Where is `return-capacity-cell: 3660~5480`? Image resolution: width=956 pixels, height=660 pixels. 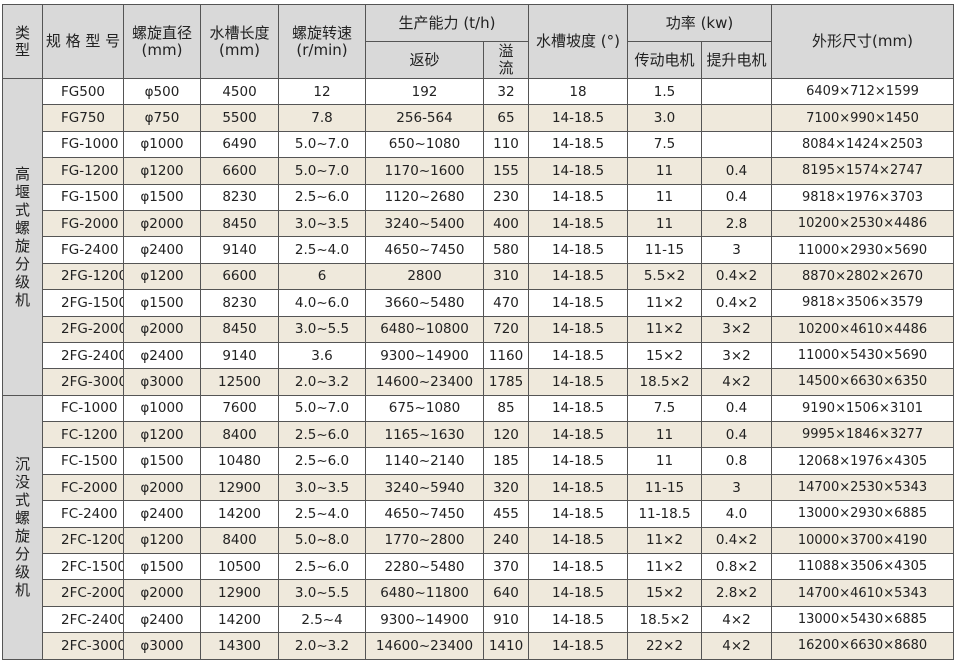 return-capacity-cell: 3660~5480 is located at coordinates (424, 303).